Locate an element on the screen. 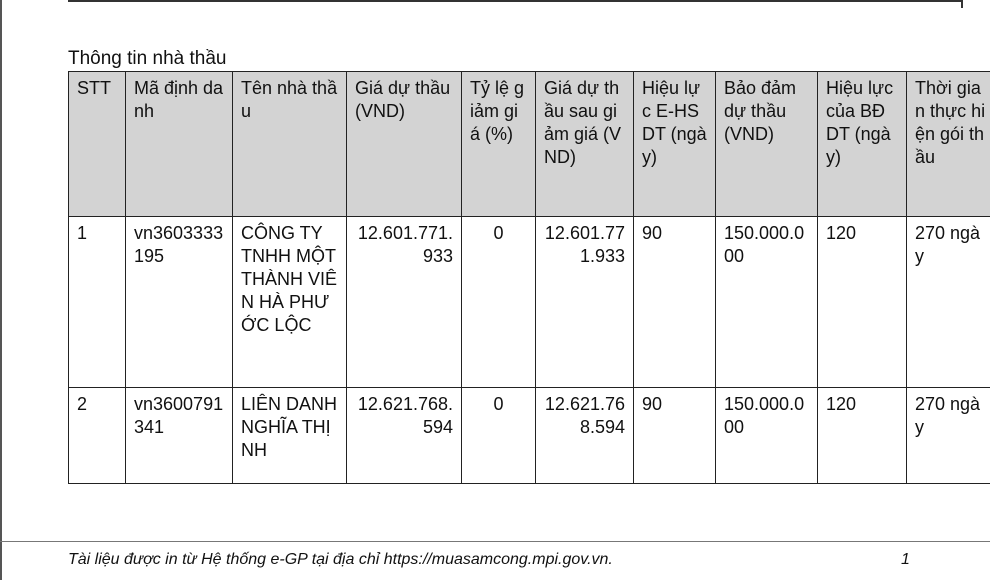  header-guarantee: Bảo đảm dự thầu (VND) is located at coordinates (766, 144).